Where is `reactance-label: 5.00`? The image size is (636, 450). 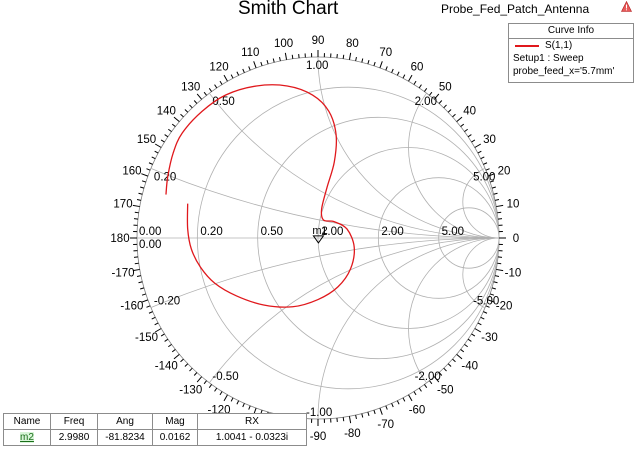
reactance-label: 5.00 is located at coordinates (484, 177).